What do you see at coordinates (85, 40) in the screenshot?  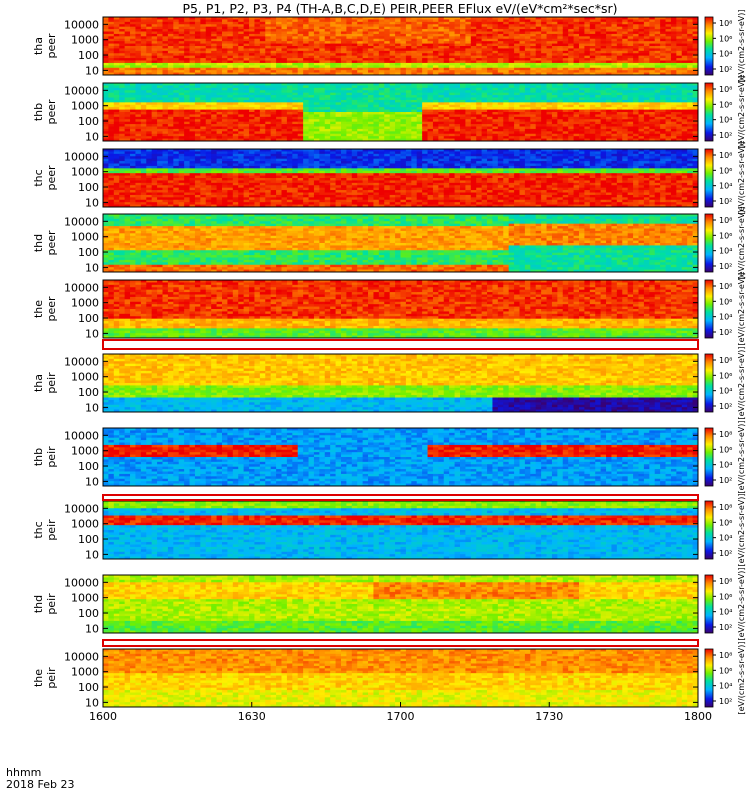 I see `y-tick-label: 1000` at bounding box center [85, 40].